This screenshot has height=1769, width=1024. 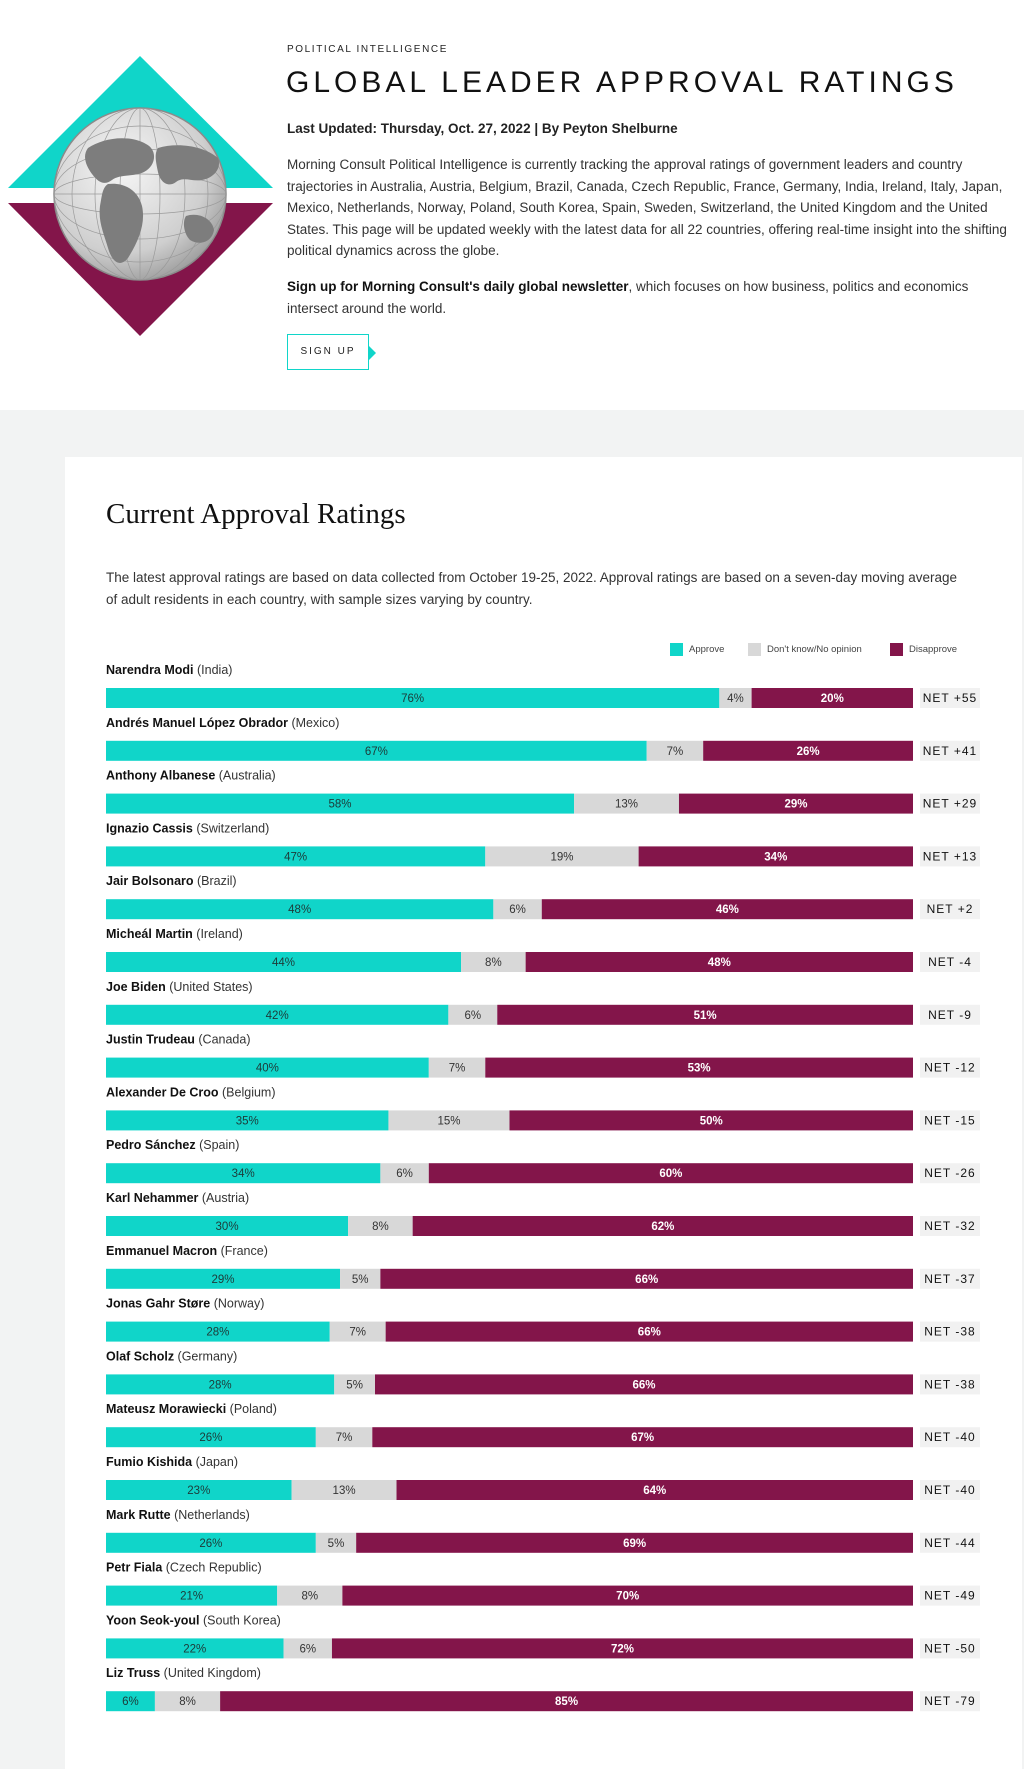 I want to click on bar-label-disapprove: 26%, so click(x=808, y=752).